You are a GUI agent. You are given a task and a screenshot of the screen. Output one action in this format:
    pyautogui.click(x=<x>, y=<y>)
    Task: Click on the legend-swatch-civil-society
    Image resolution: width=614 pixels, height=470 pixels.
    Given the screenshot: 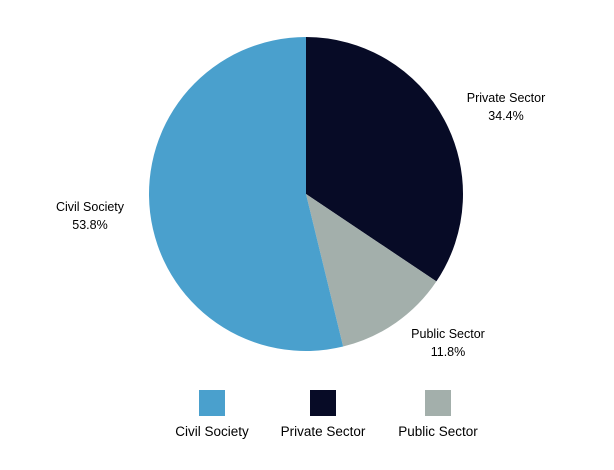 What is the action you would take?
    pyautogui.click(x=212, y=403)
    